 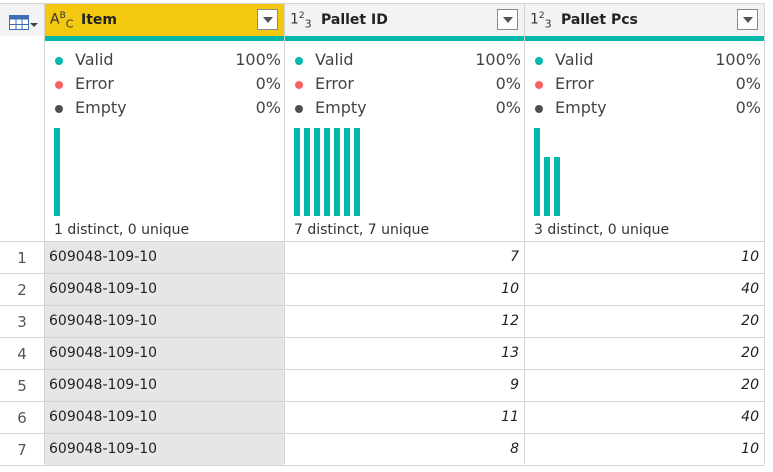 What do you see at coordinates (408, 108) in the screenshot?
I see `quality-empty-row: Empty 0%` at bounding box center [408, 108].